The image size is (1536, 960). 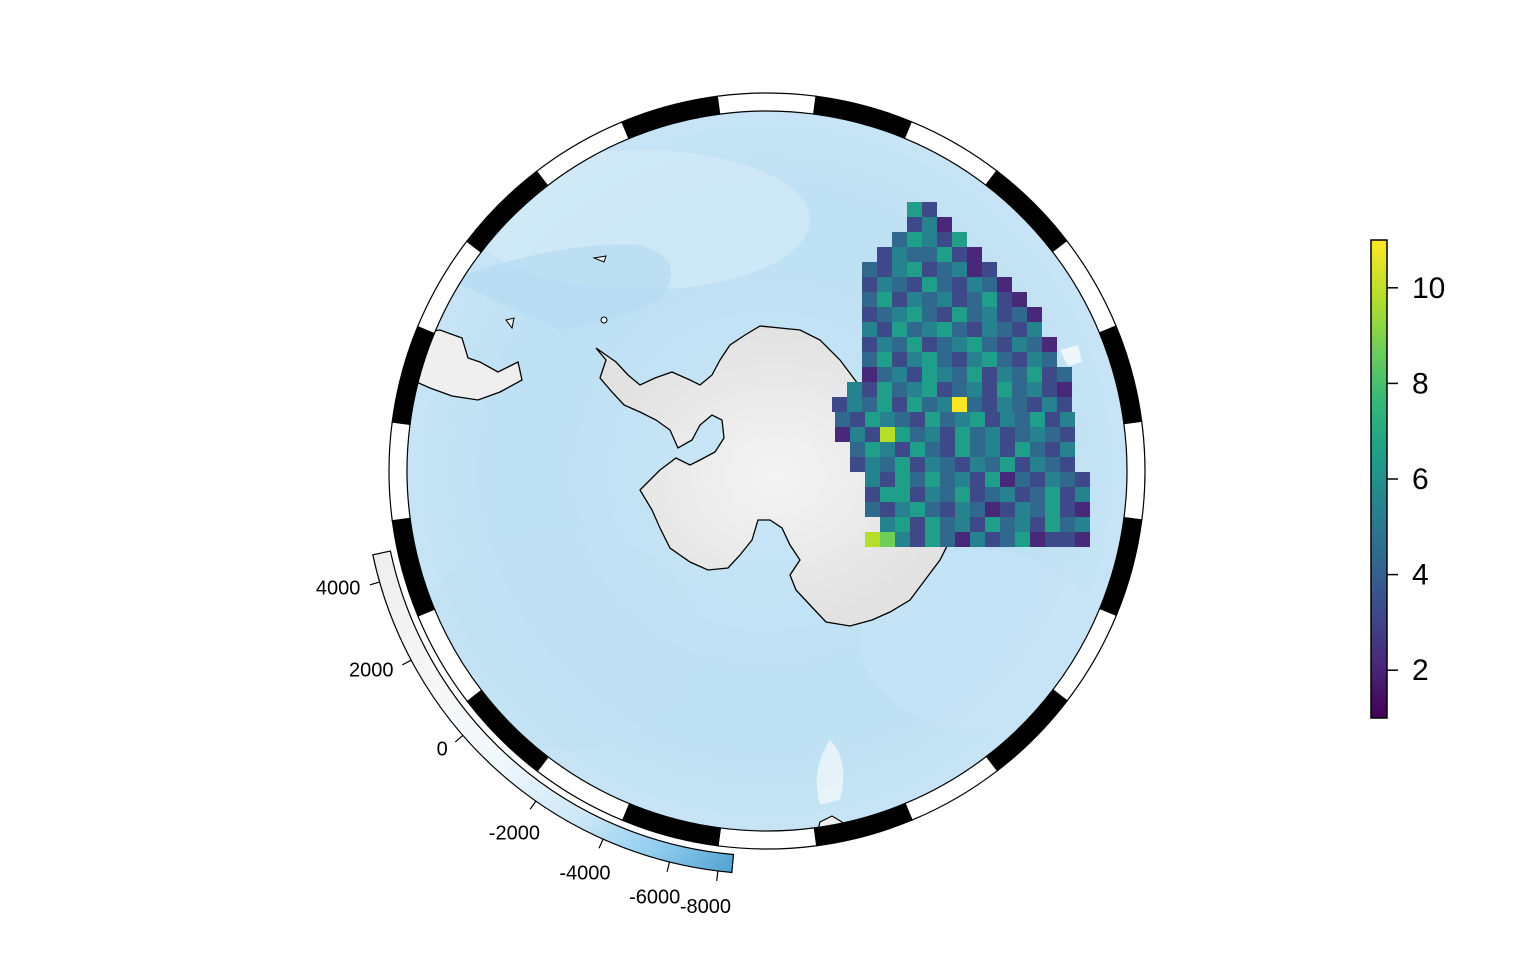 I want to click on depth-legend-label: -4000, so click(x=584, y=873).